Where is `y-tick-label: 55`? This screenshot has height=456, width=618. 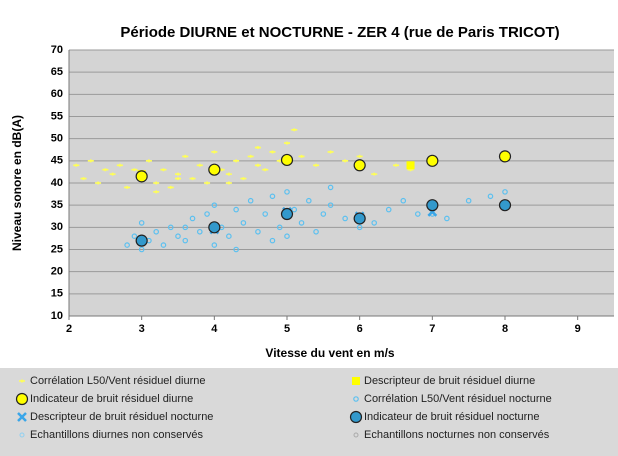
y-tick-label: 55 is located at coordinates (57, 116).